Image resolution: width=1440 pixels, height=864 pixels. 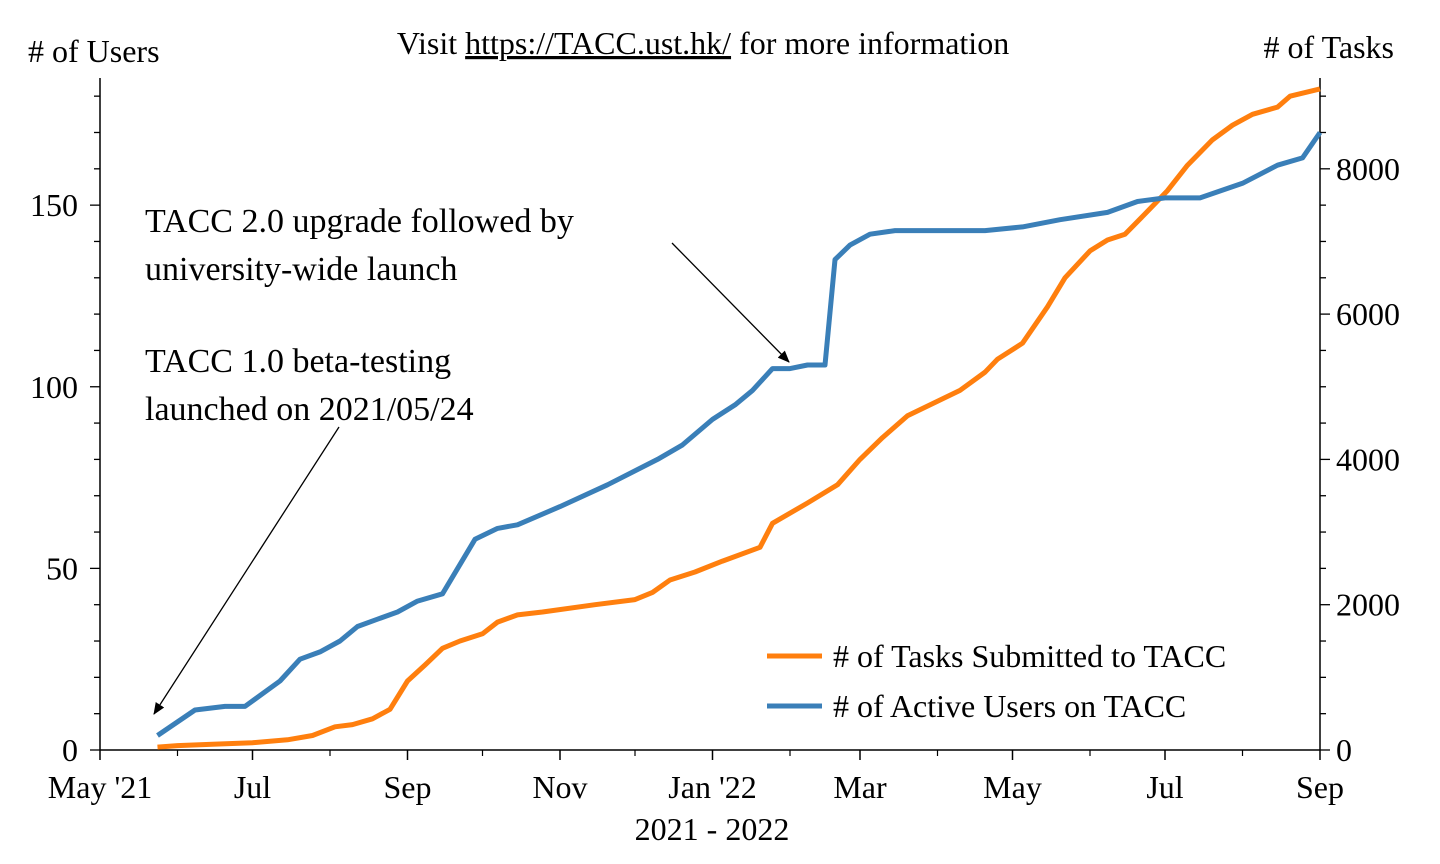 What do you see at coordinates (54, 205) in the screenshot?
I see `y-left-tick-label: 150` at bounding box center [54, 205].